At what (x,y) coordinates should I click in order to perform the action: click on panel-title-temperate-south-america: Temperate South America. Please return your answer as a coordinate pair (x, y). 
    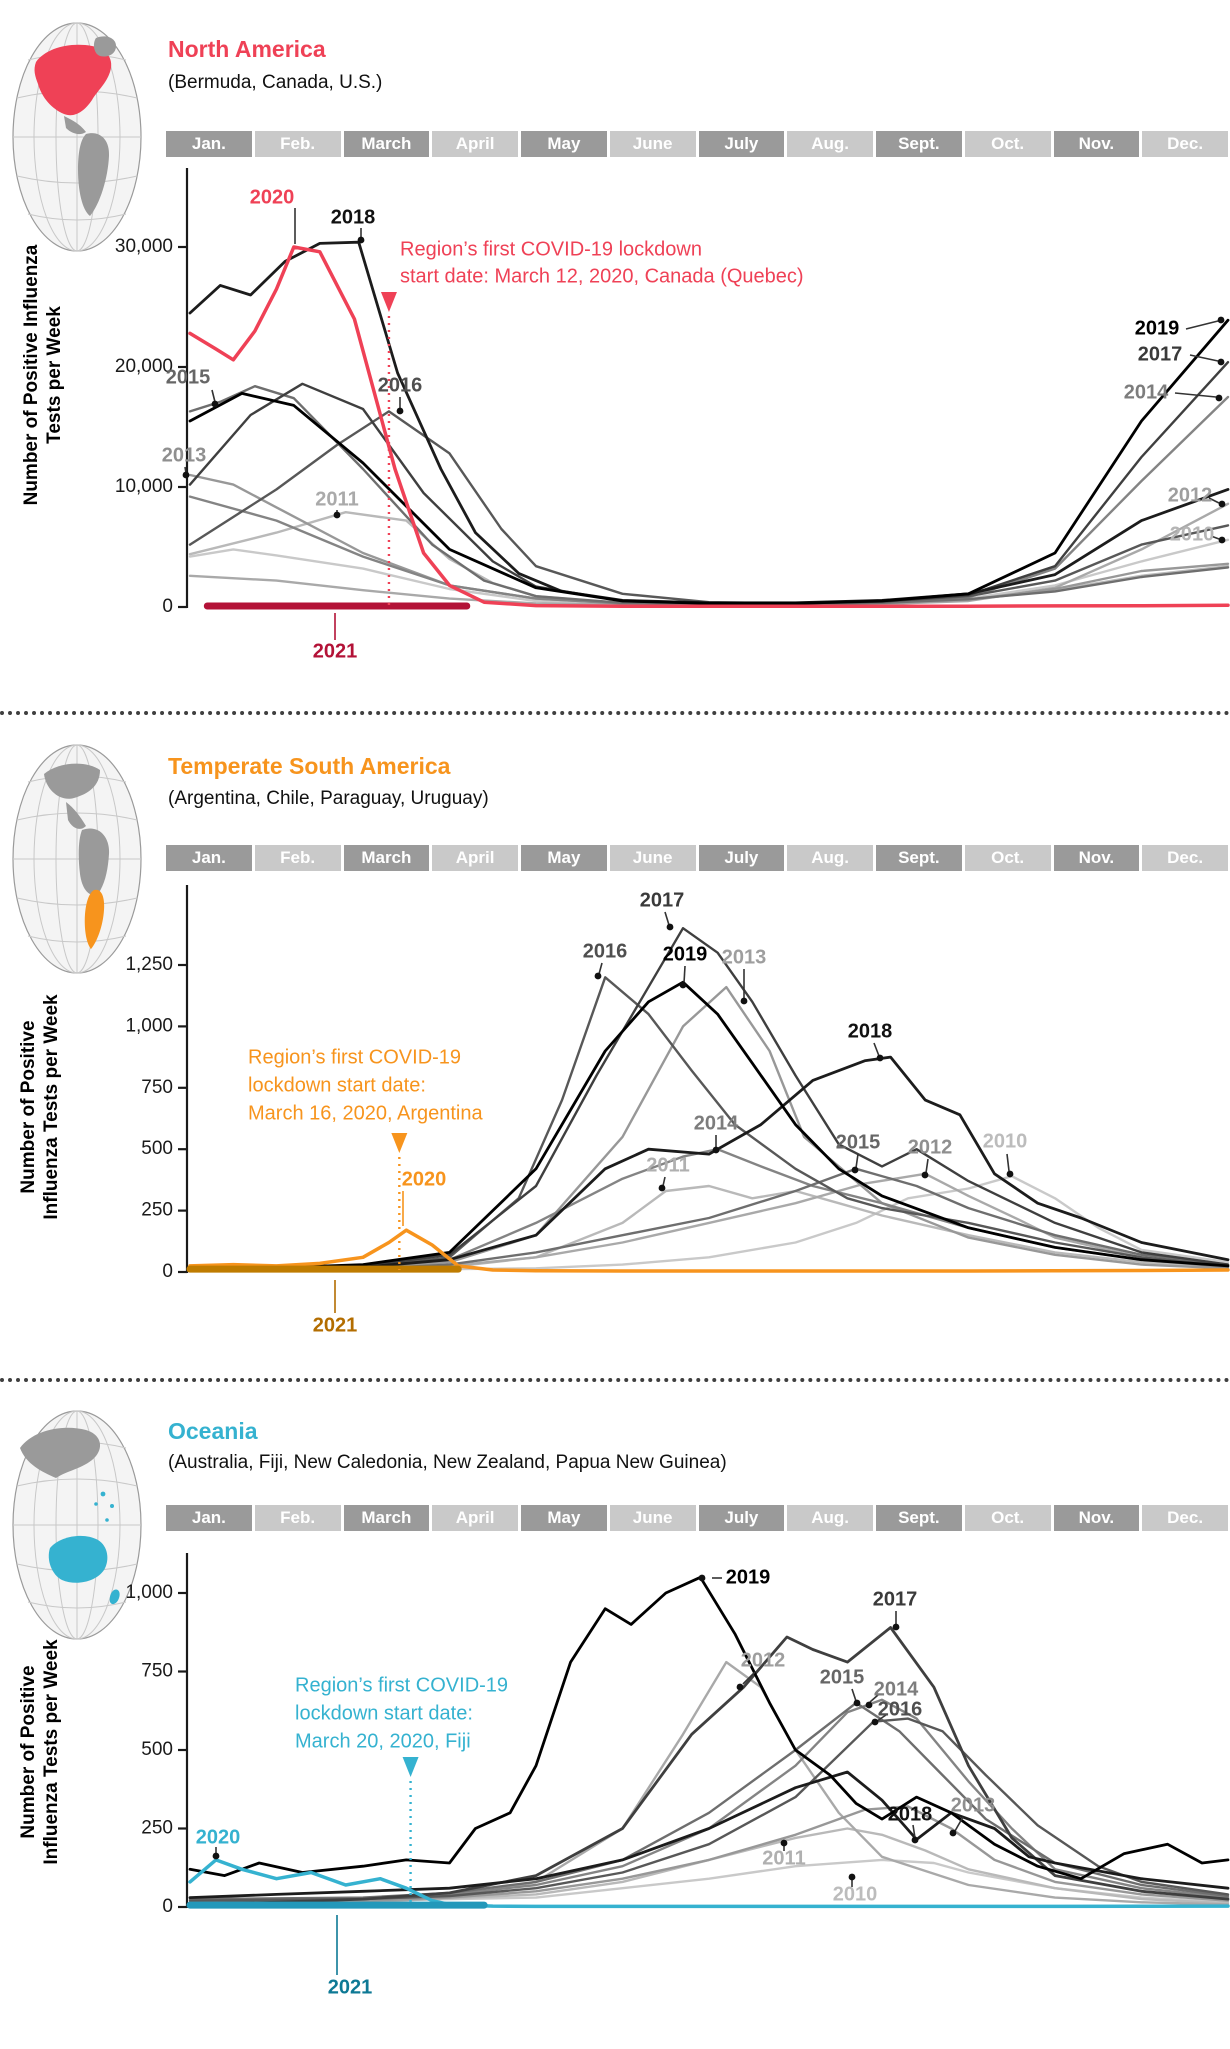
    Looking at the image, I should click on (309, 766).